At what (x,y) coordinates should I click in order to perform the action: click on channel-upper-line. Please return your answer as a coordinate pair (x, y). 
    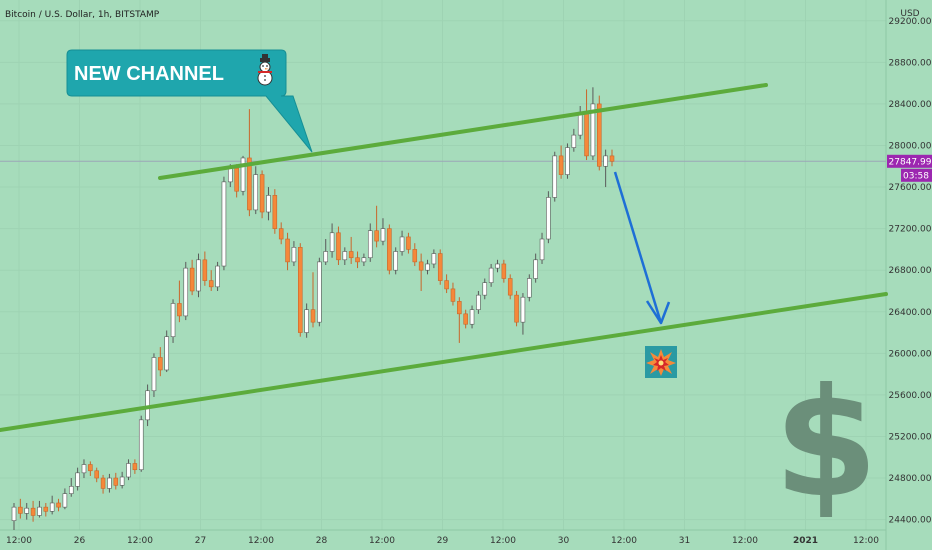
    Looking at the image, I should click on (463, 131).